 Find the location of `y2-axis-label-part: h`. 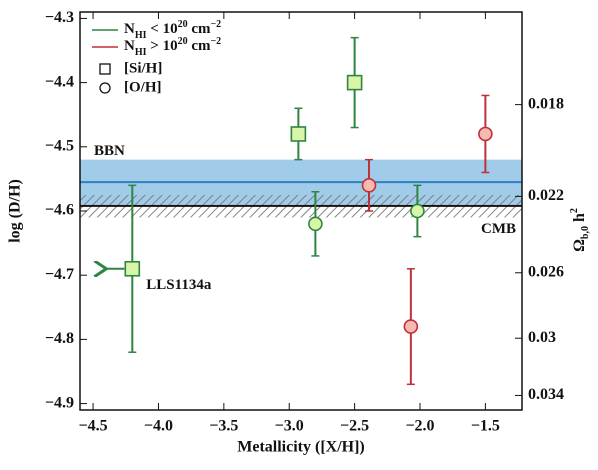

y2-axis-label-part: h is located at coordinates (579, 219).